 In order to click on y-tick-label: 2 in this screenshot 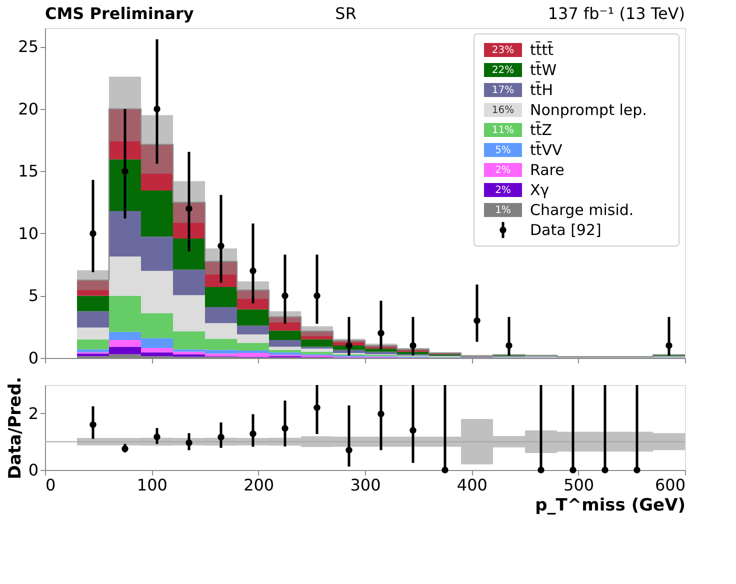, I will do `click(33, 413)`.